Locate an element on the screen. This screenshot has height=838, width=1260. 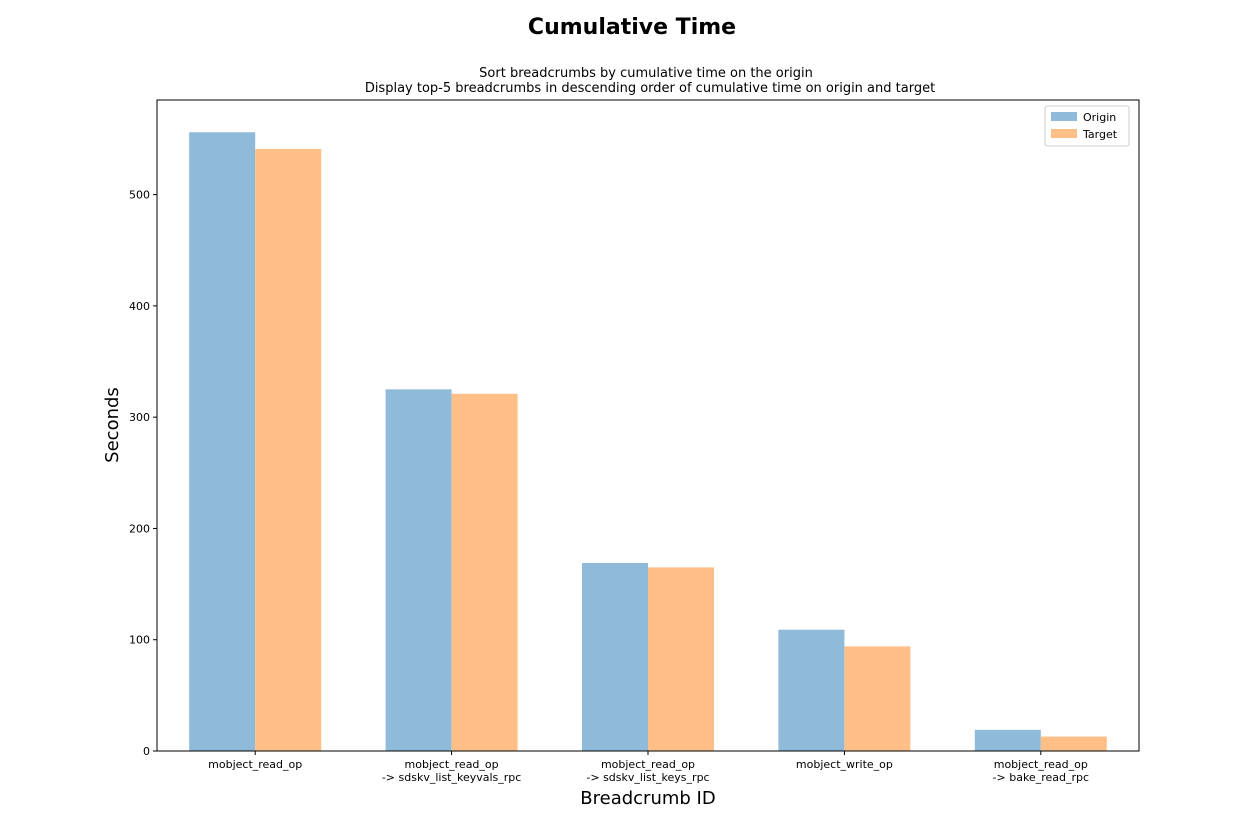
y-tick-label-2: 200 is located at coordinates (139, 528).